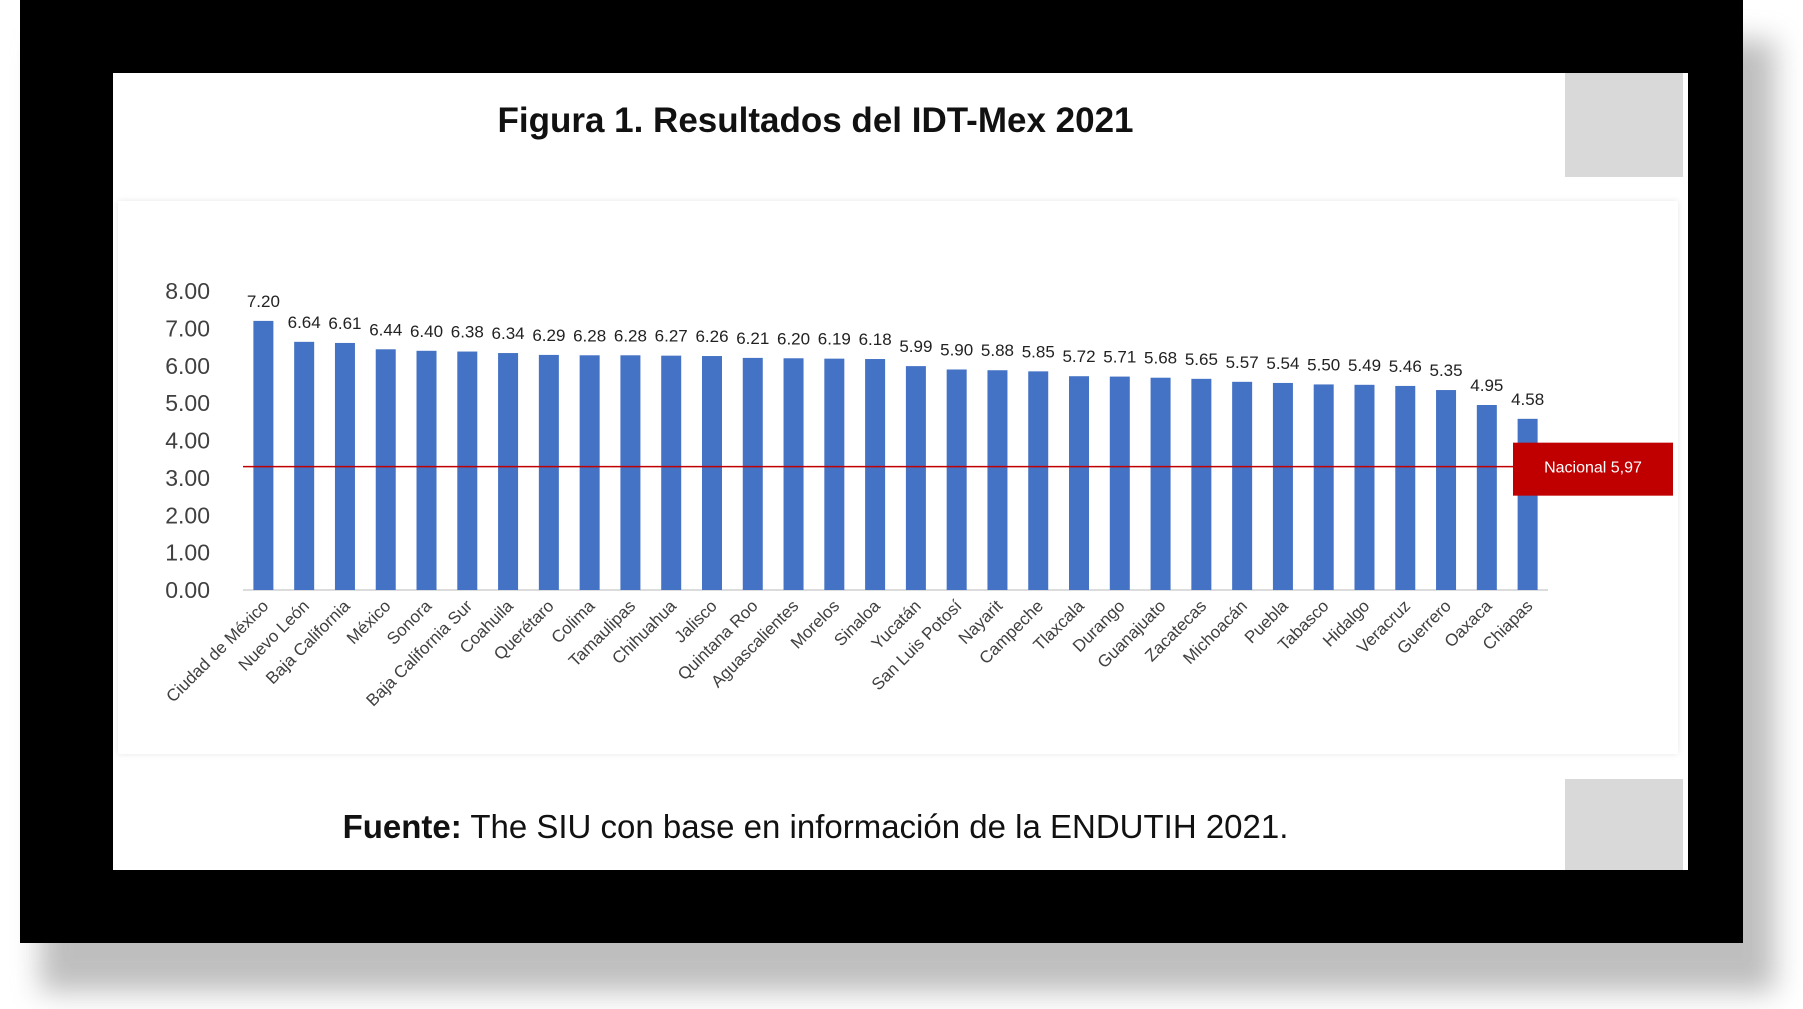  I want to click on data-label: 5.49, so click(1364, 365).